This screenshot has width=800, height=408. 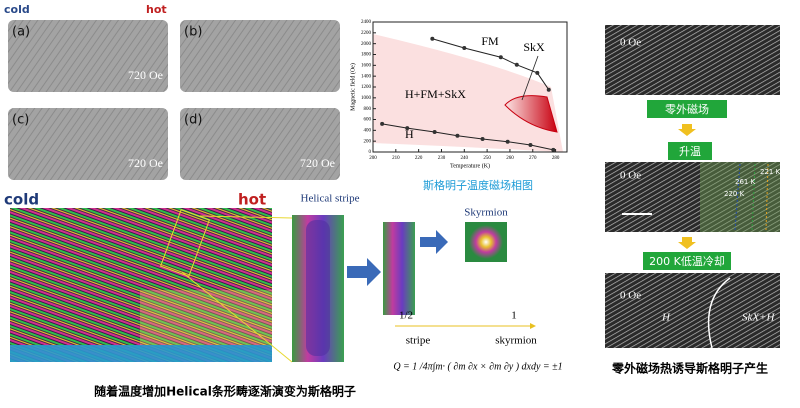 What do you see at coordinates (366, 98) in the screenshot?
I see `y-tick-label: 1000` at bounding box center [366, 98].